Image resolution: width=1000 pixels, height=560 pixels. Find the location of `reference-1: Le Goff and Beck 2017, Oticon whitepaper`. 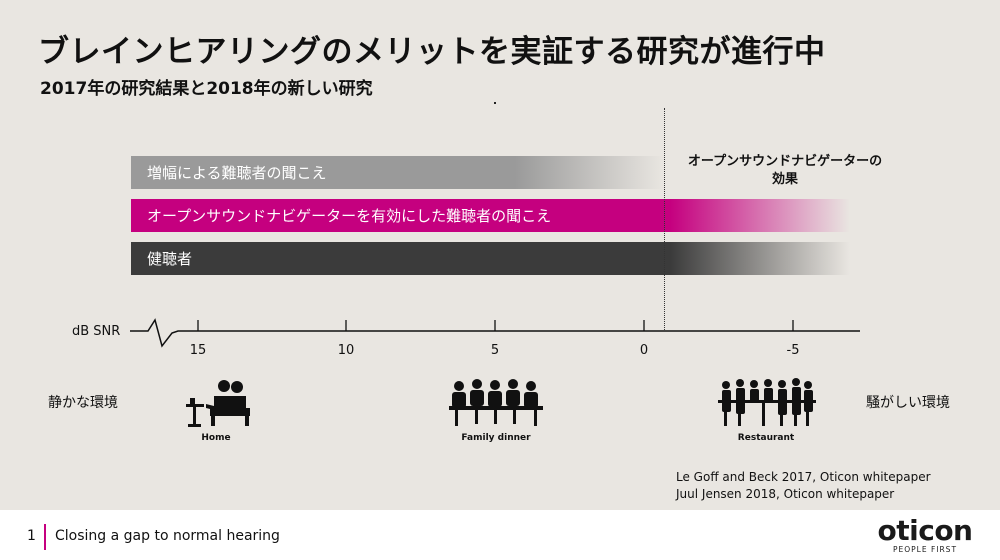

reference-1: Le Goff and Beck 2017, Oticon whitepaper is located at coordinates (803, 477).